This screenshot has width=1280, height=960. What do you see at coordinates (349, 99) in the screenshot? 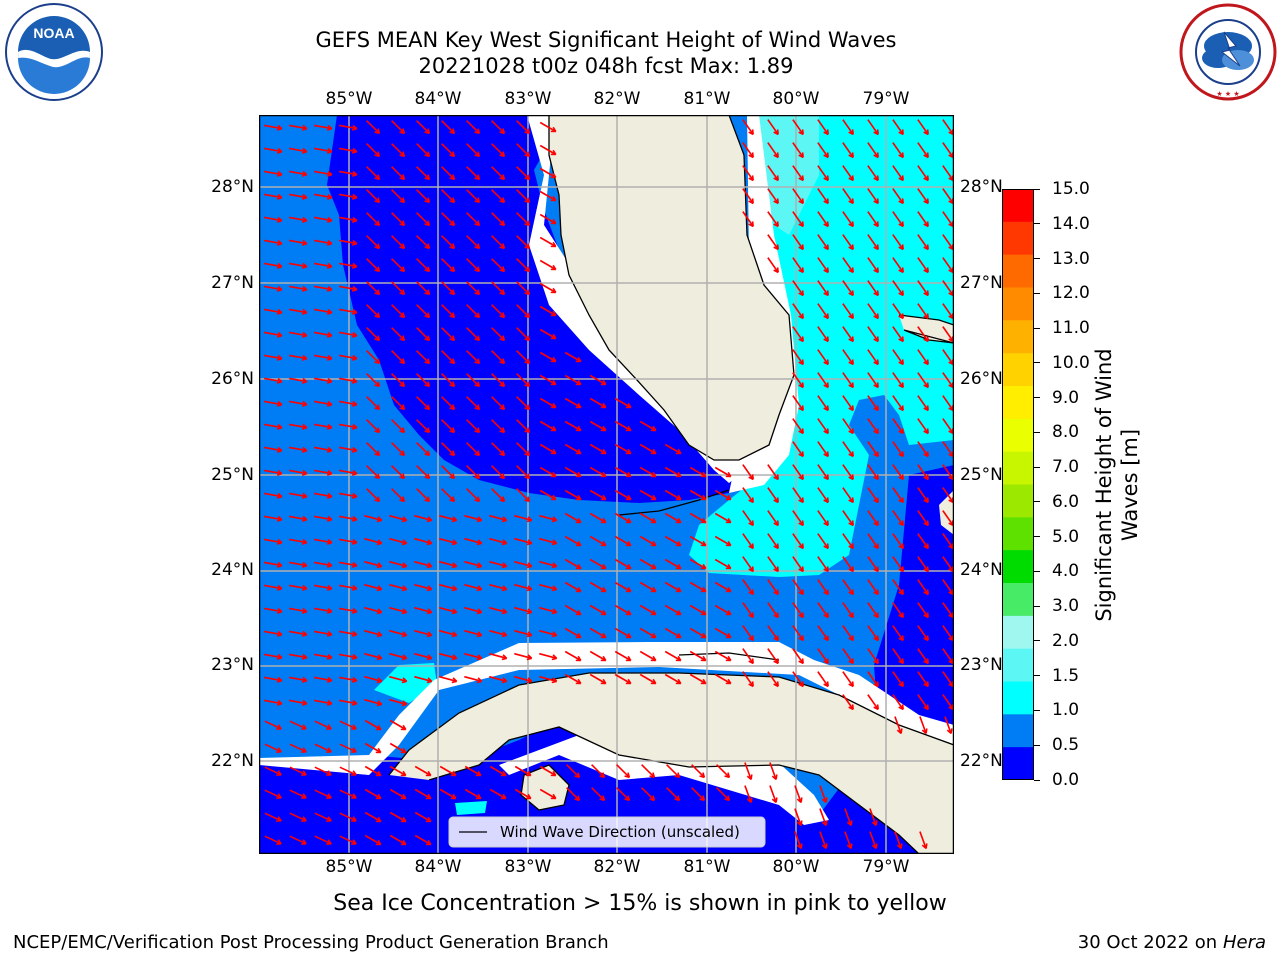
I see `lon-label-top-0: 85°W` at bounding box center [349, 99].